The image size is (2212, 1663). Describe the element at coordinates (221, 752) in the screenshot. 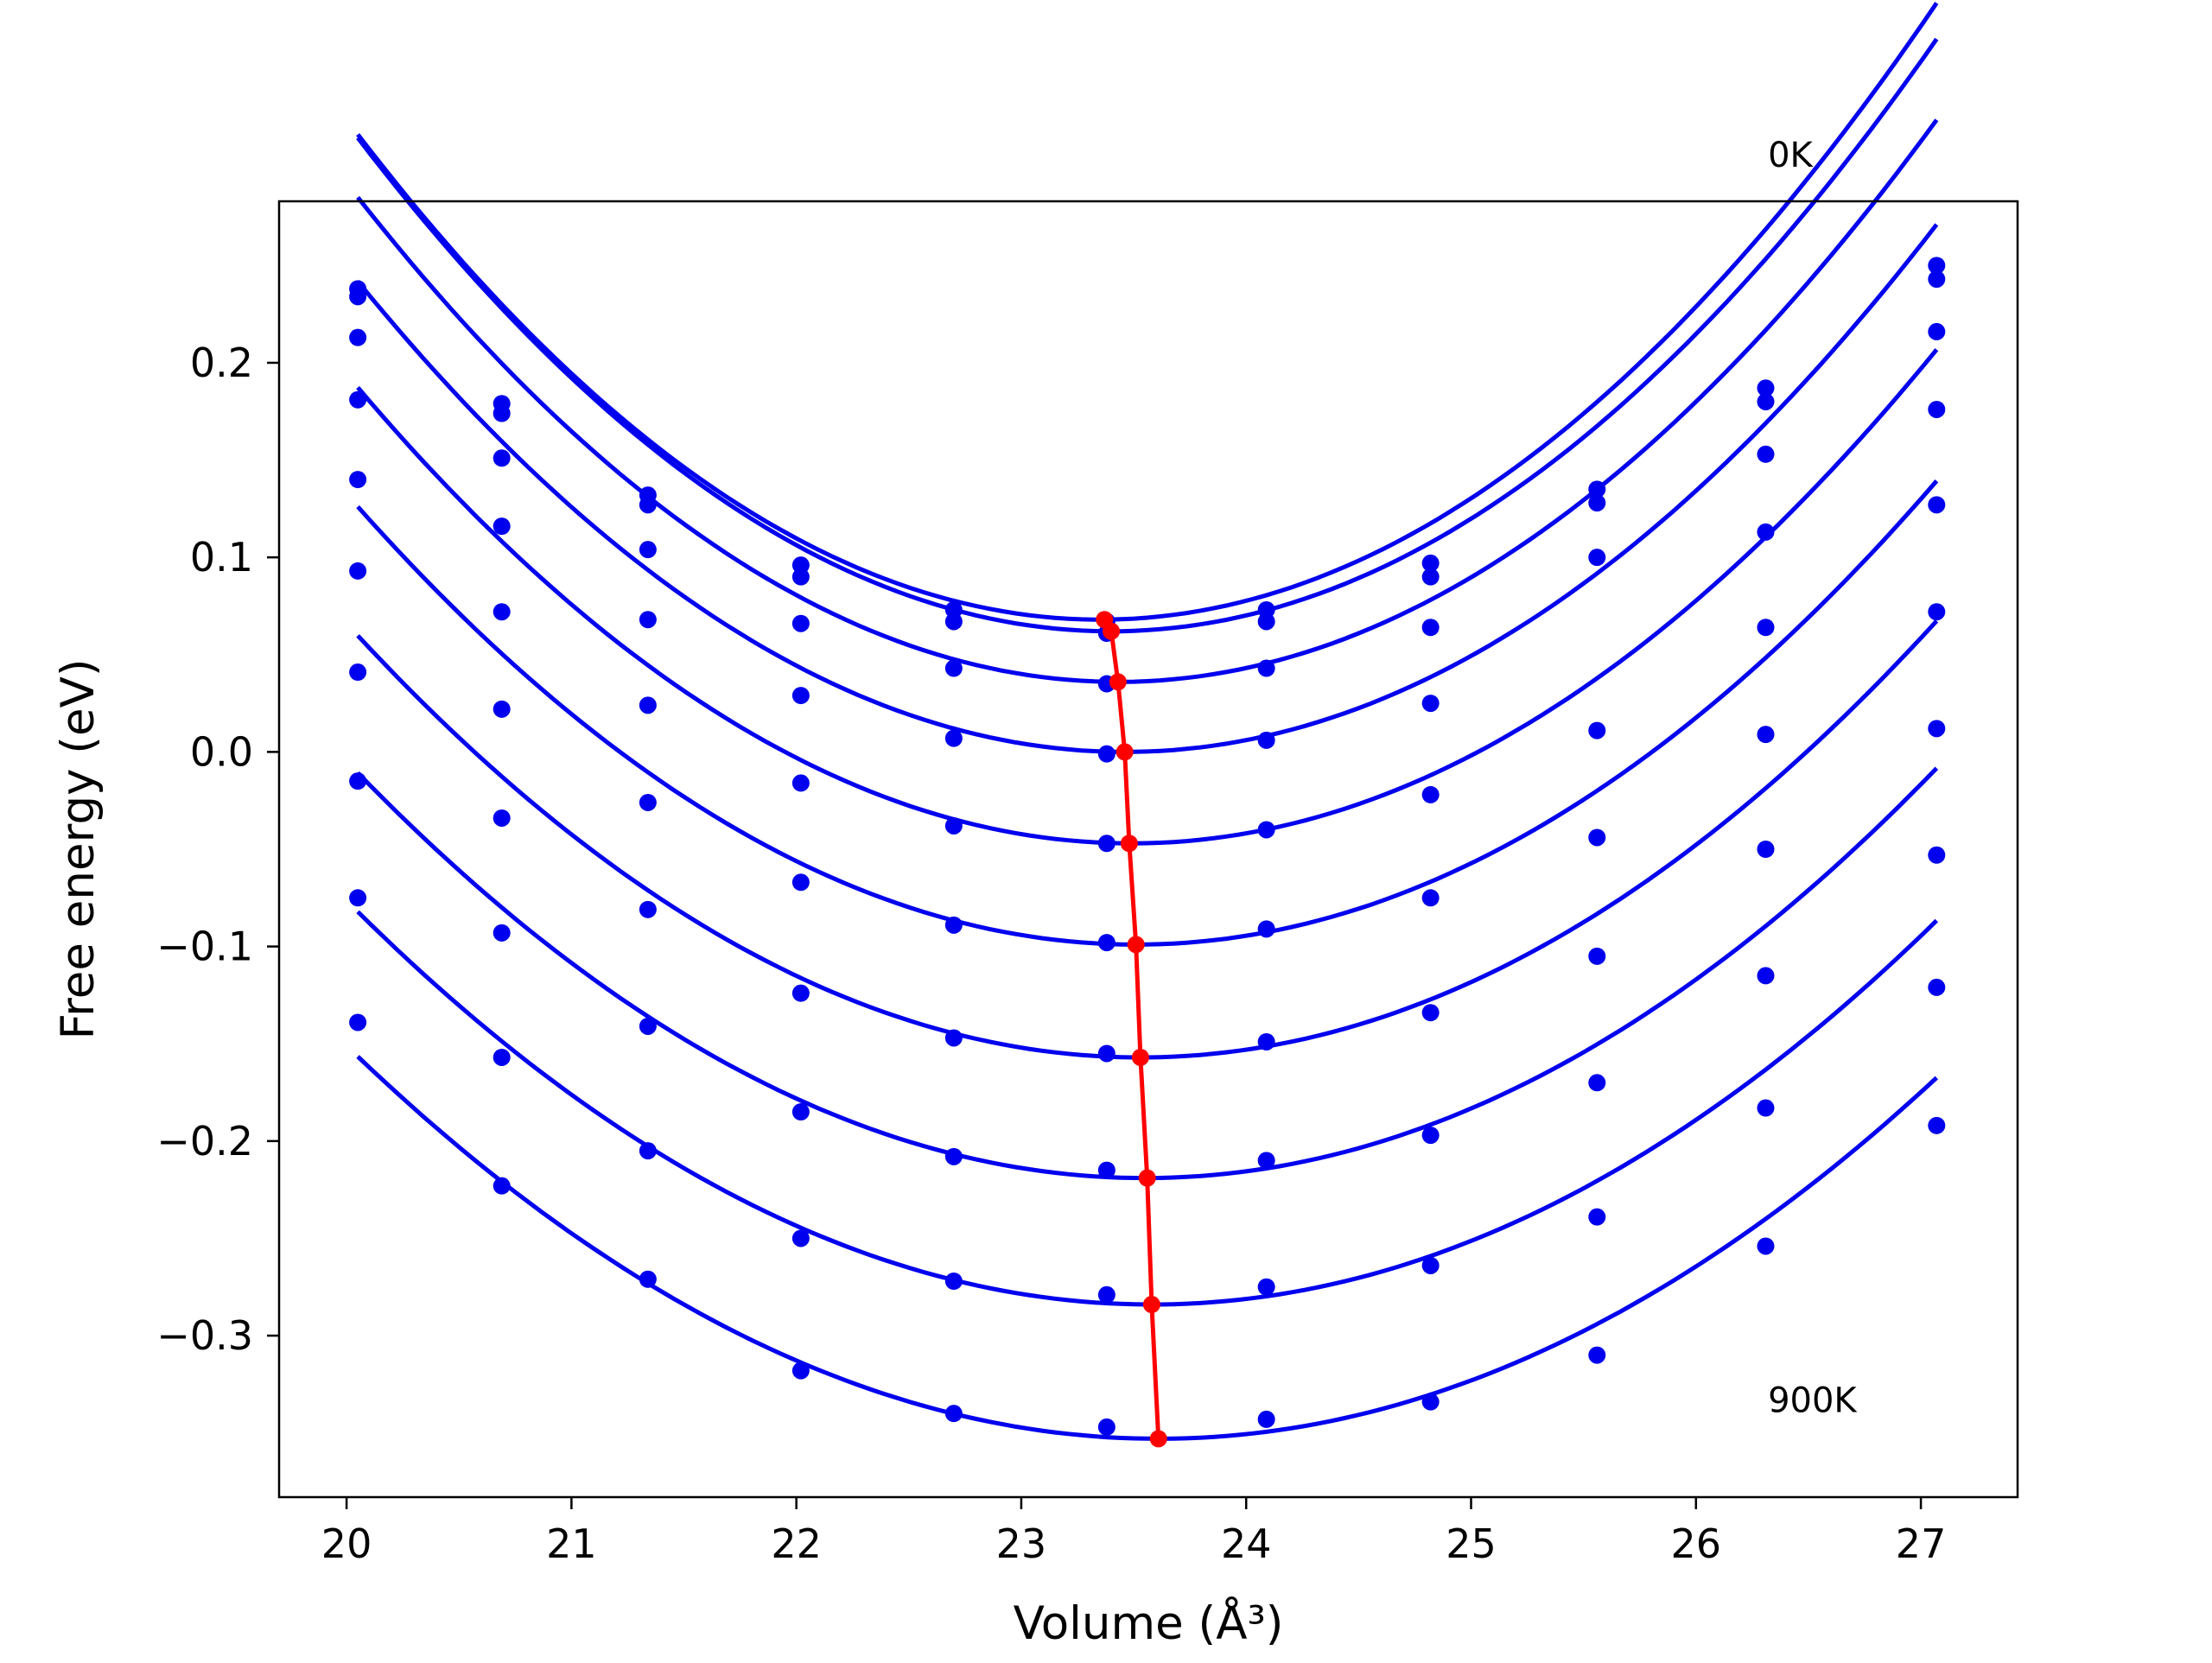

I see `y-tick-label: 0.0` at that location.